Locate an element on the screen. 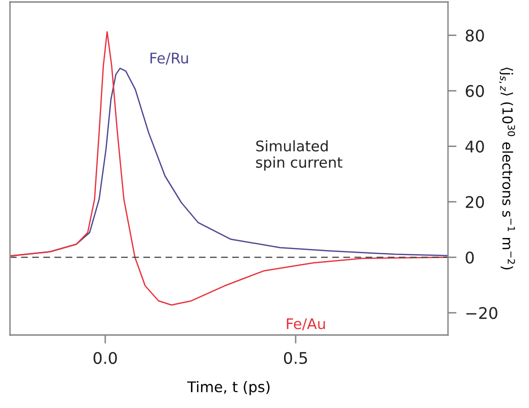 The image size is (529, 408). text: Fe/Au is located at coordinates (305, 324).